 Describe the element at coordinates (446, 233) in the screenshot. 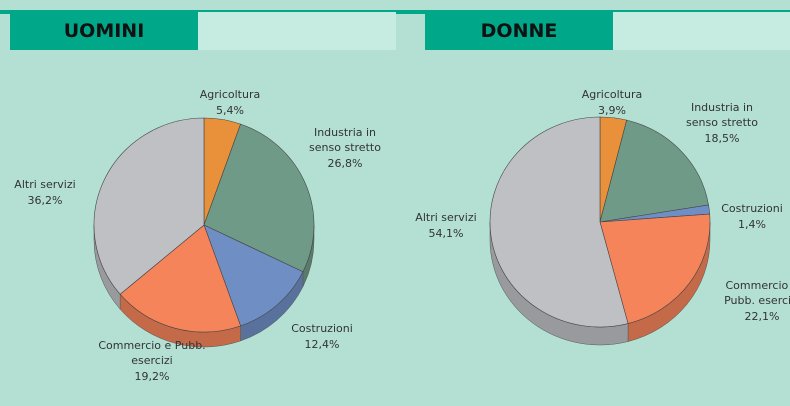

I see `value-label: 54,1%` at that location.